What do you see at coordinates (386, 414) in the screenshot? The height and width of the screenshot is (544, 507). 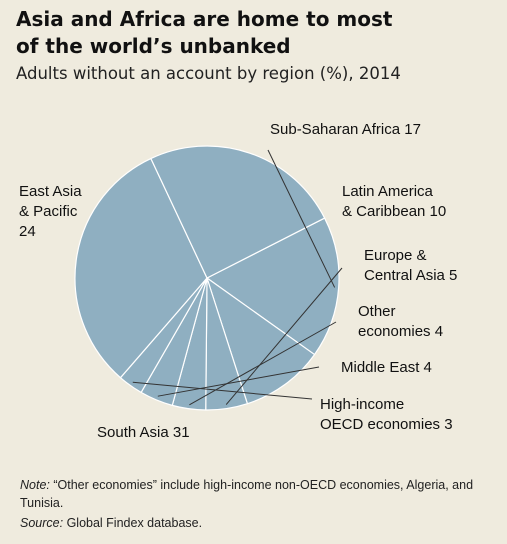 I see `slice-label-high-income-oecd-economies: High-income OECD economies 3` at bounding box center [386, 414].